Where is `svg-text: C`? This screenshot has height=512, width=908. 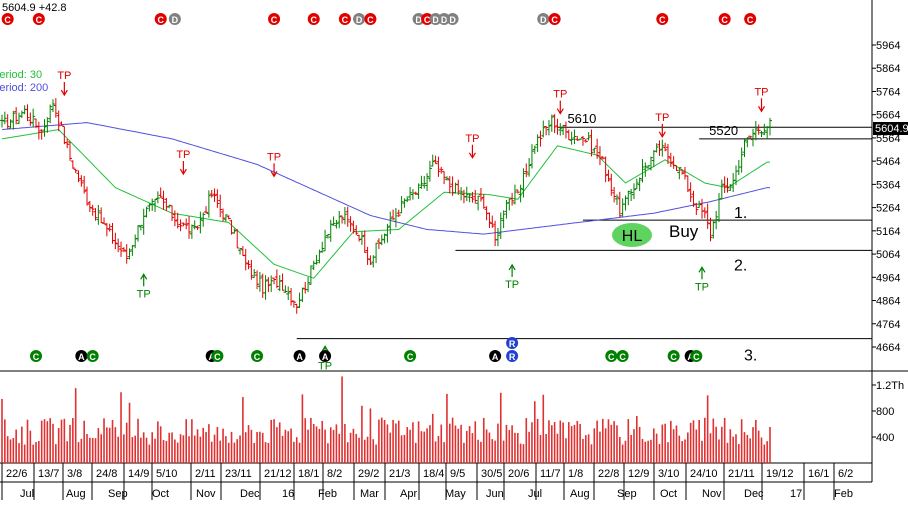 svg-text: C is located at coordinates (39, 20).